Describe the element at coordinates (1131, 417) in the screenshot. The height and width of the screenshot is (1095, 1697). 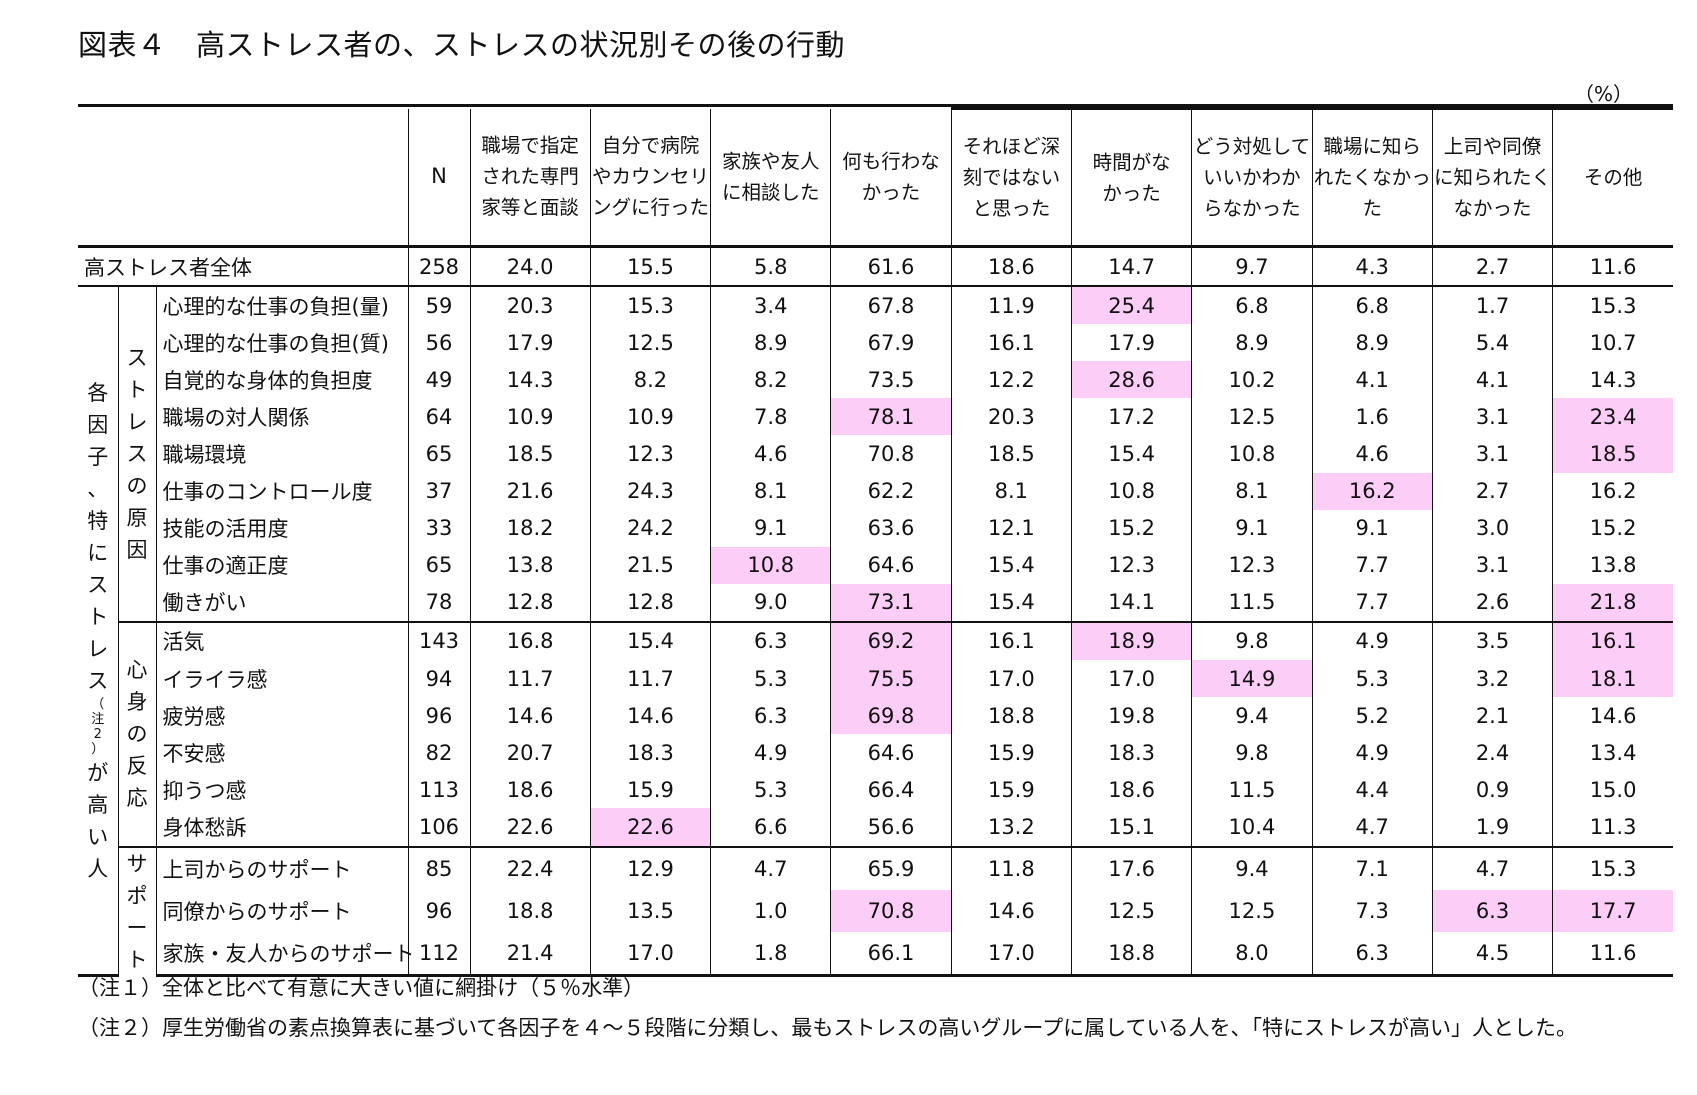
I see `row-value: 17.2` at that location.